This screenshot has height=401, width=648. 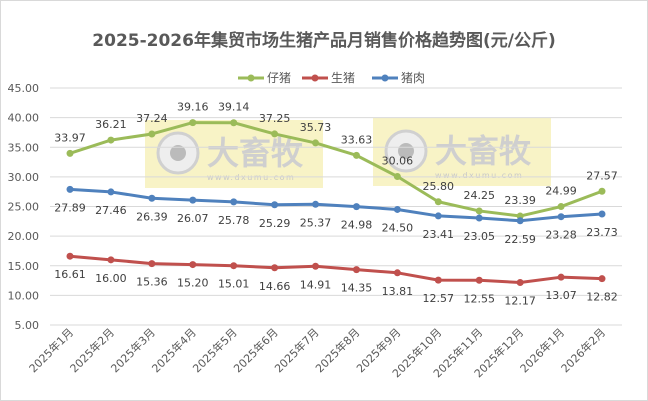 What do you see at coordinates (479, 298) in the screenshot?
I see `data-label: 12.55` at bounding box center [479, 298].